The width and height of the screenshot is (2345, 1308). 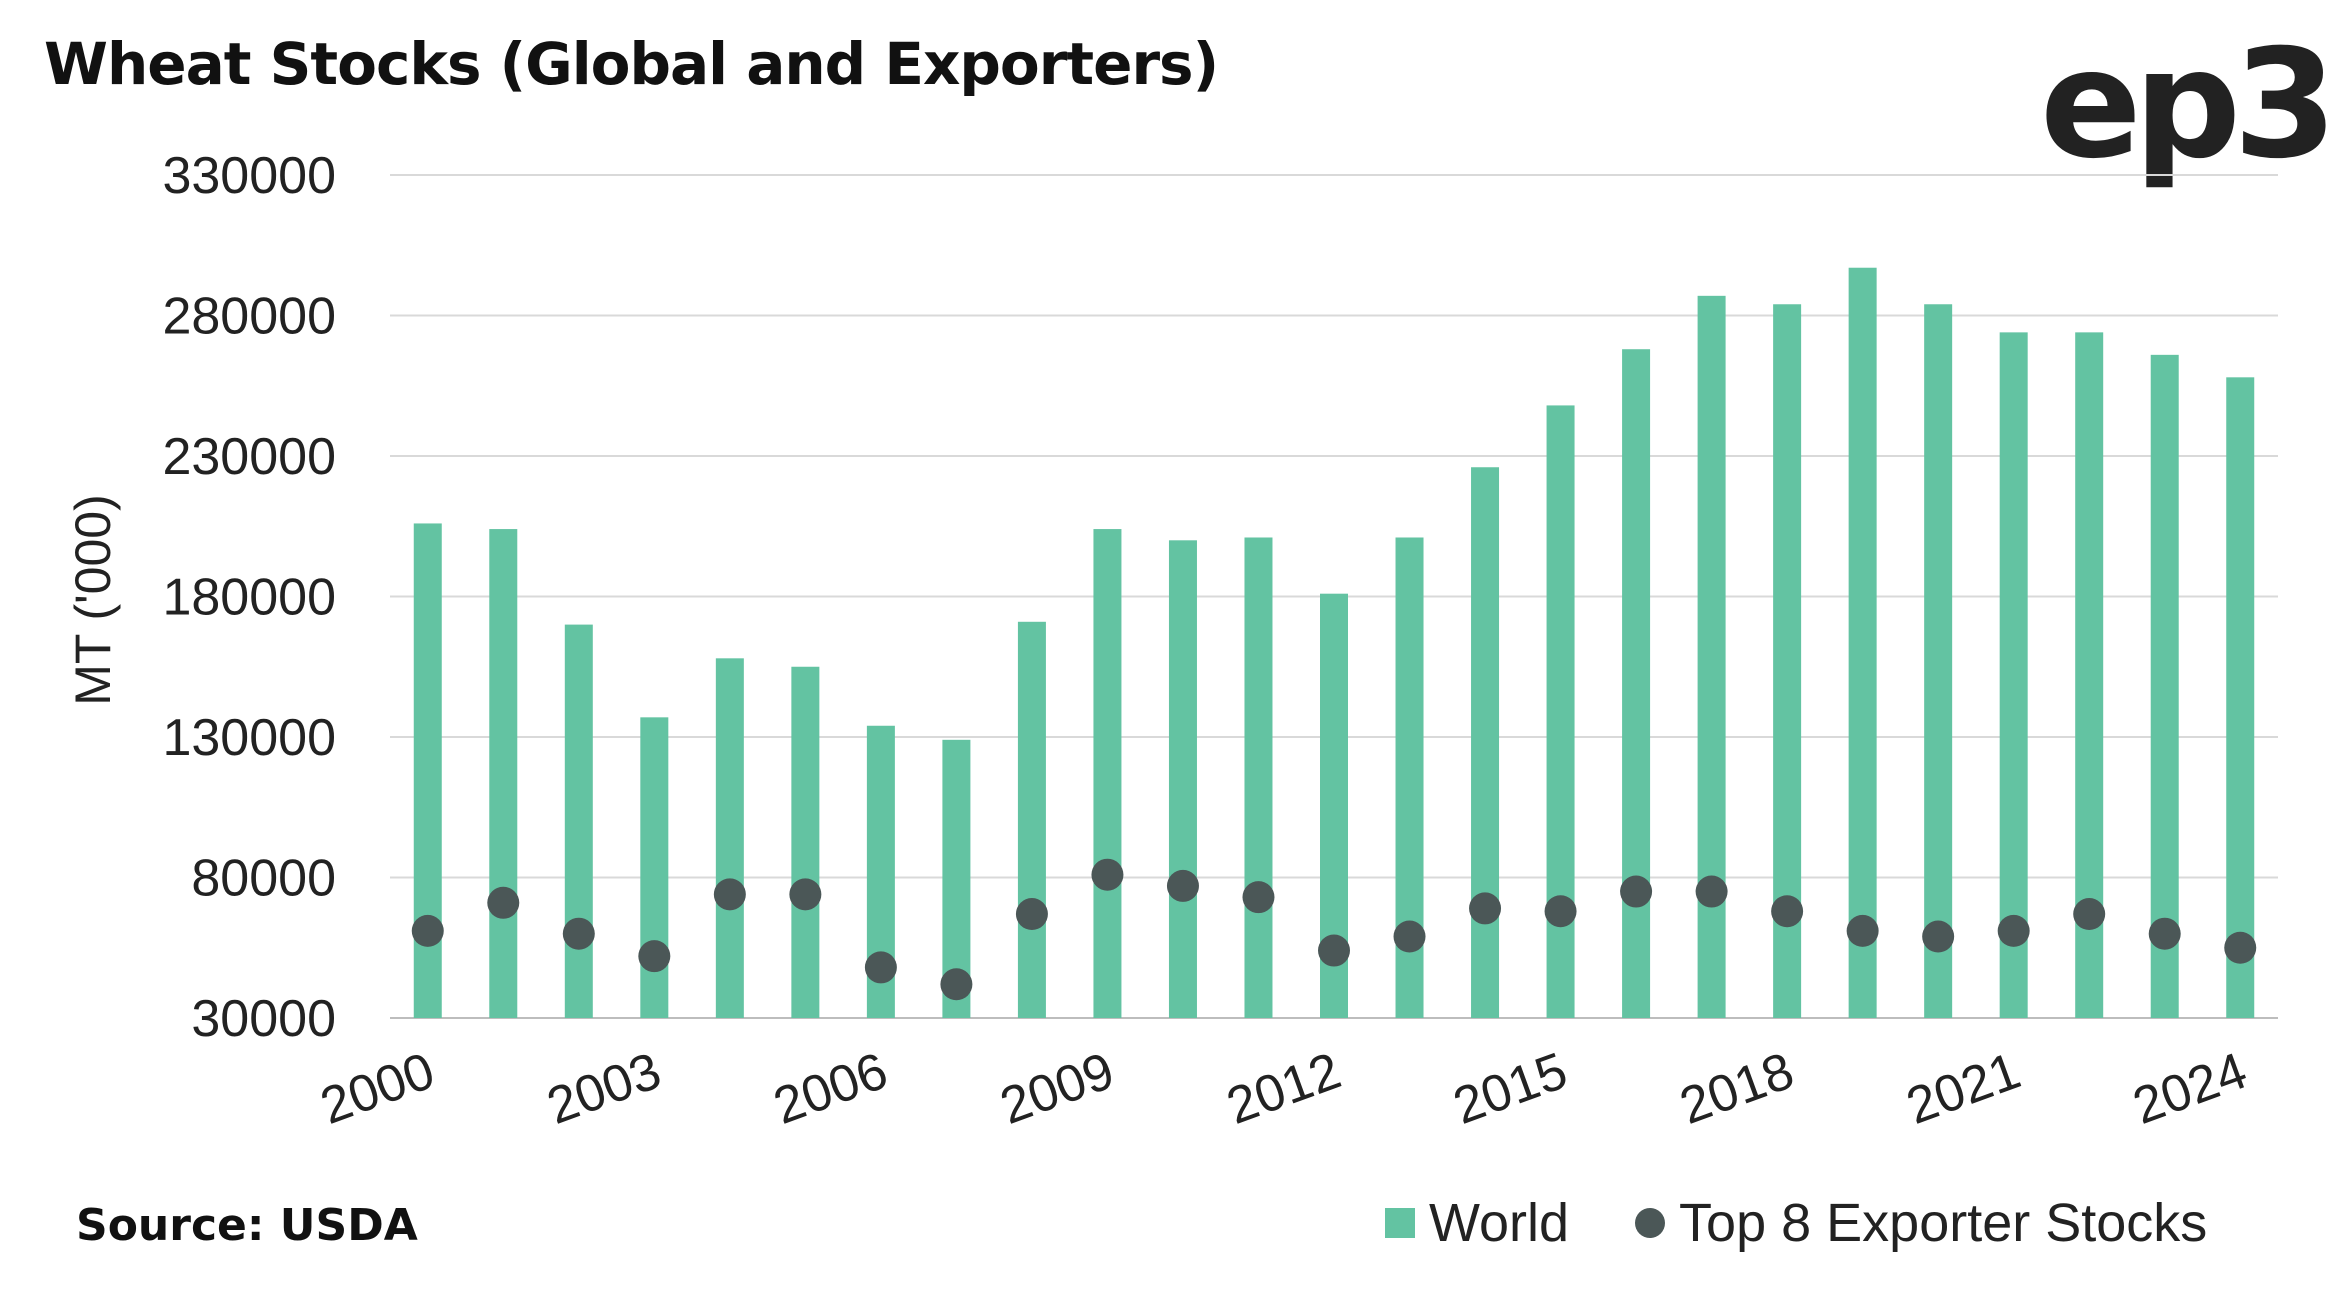 I want to click on x-tick-label: 2003, so click(x=604, y=1089).